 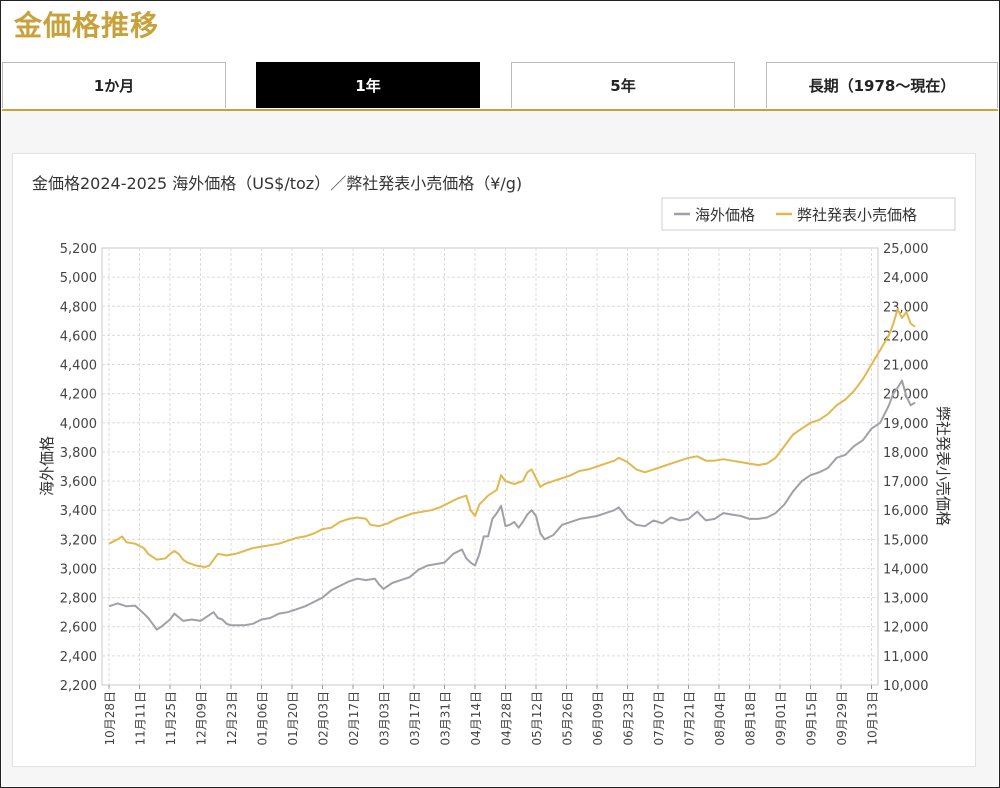 I want to click on legend-box, so click(x=808, y=214).